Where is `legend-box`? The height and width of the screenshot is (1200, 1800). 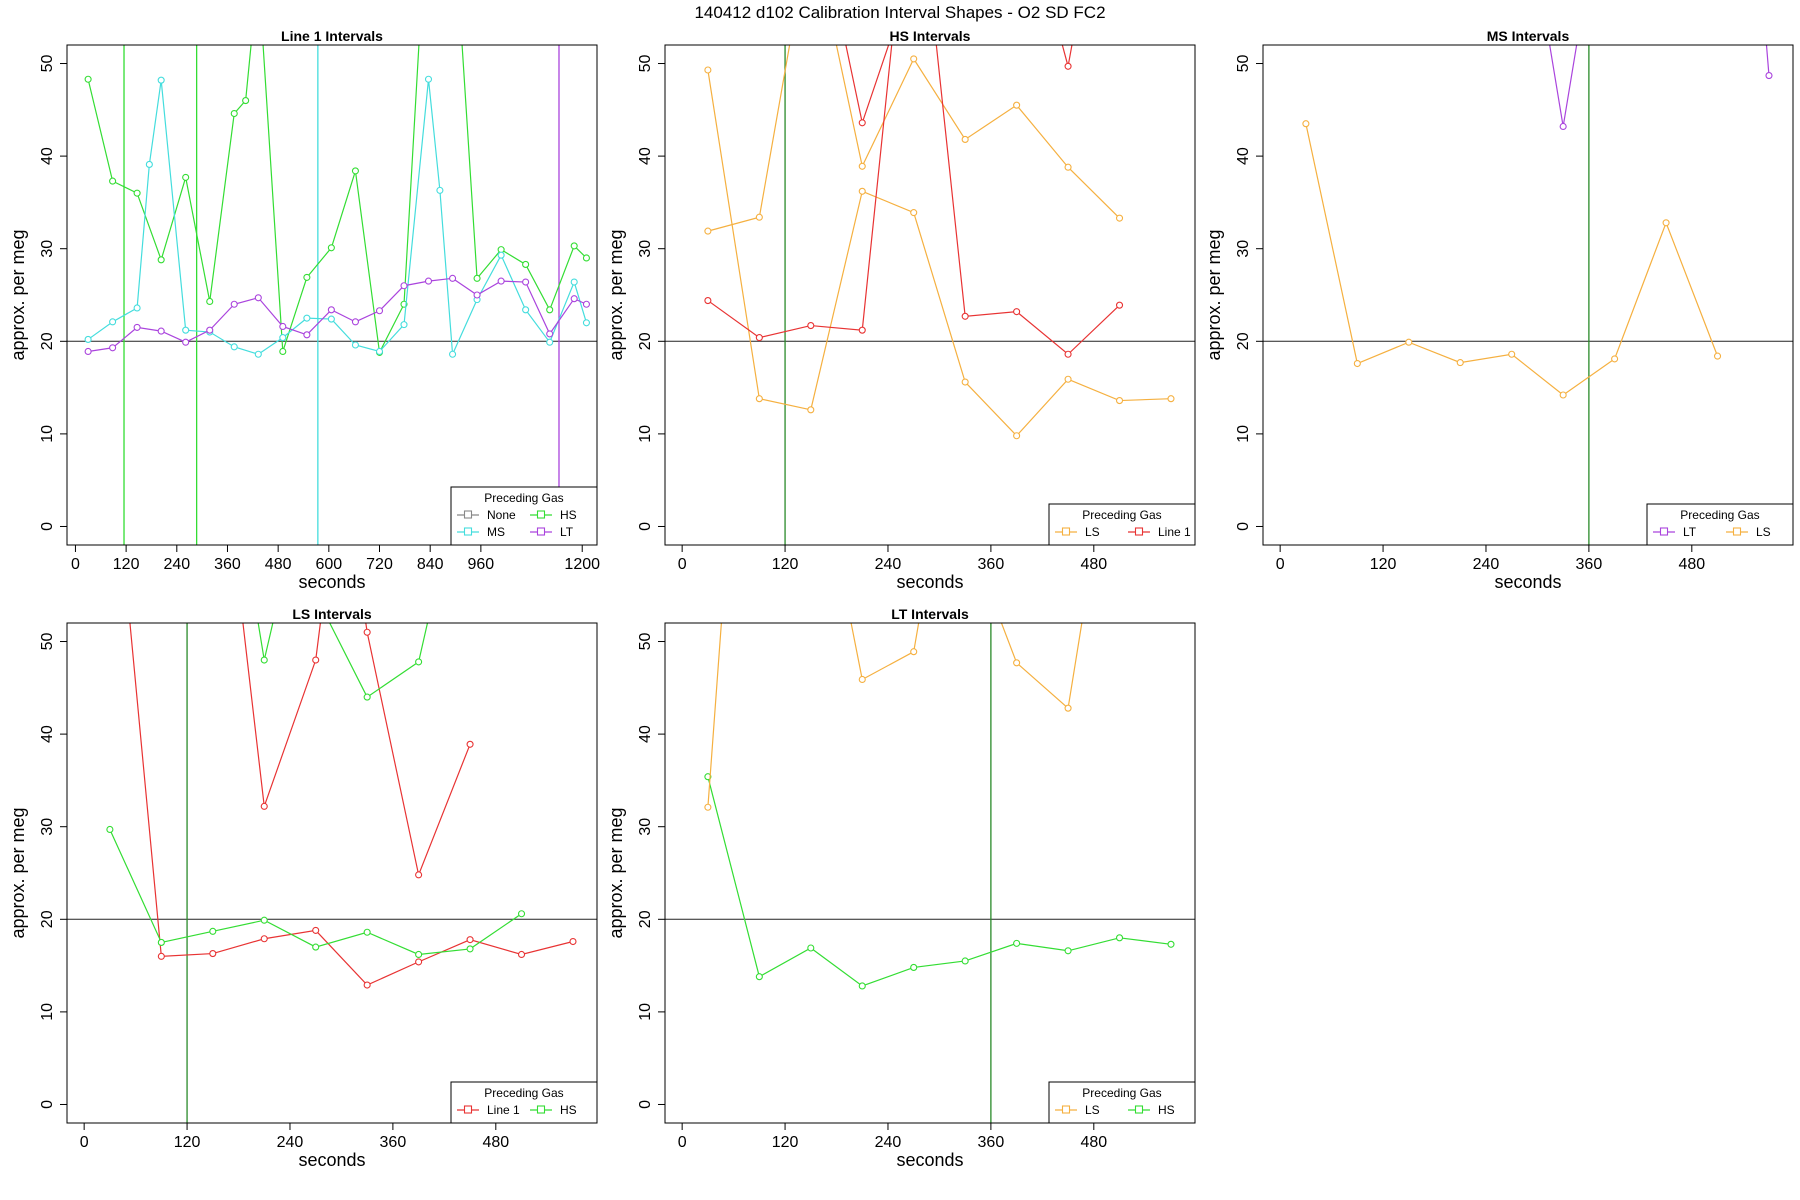 legend-box is located at coordinates (1720, 524).